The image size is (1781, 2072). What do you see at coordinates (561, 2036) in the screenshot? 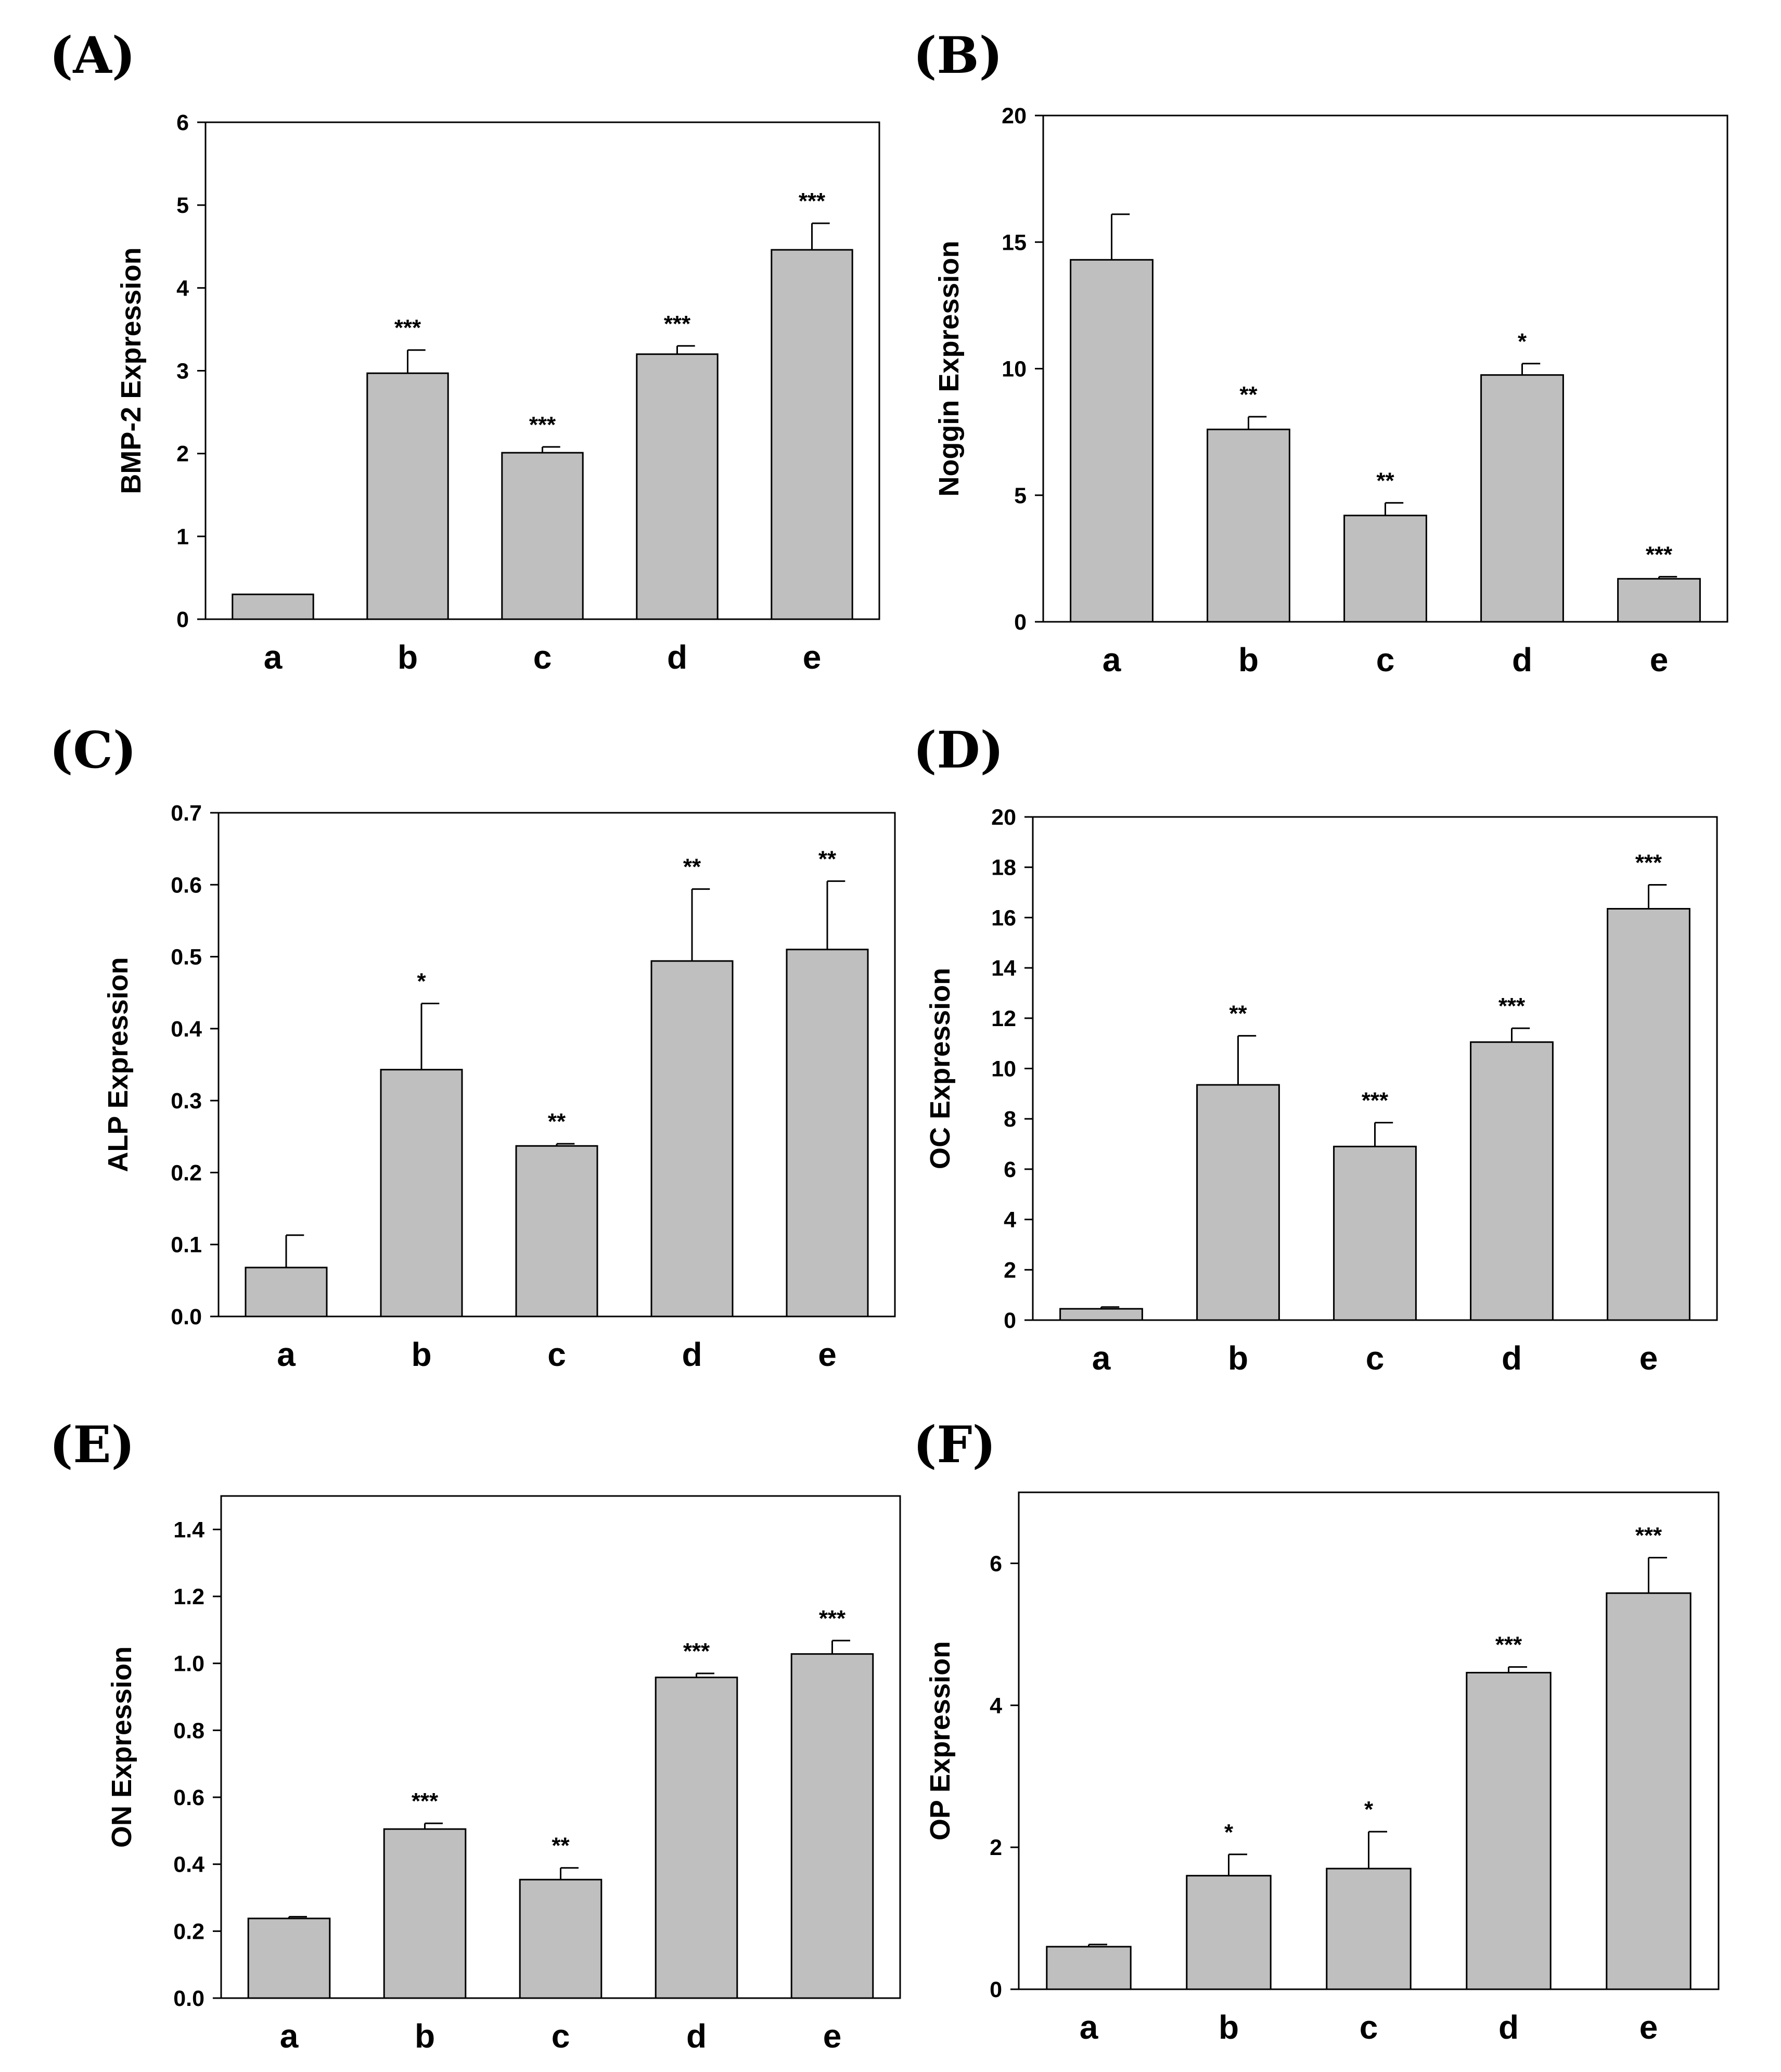
I see `panel-4-xtick-label-c: c` at bounding box center [561, 2036].